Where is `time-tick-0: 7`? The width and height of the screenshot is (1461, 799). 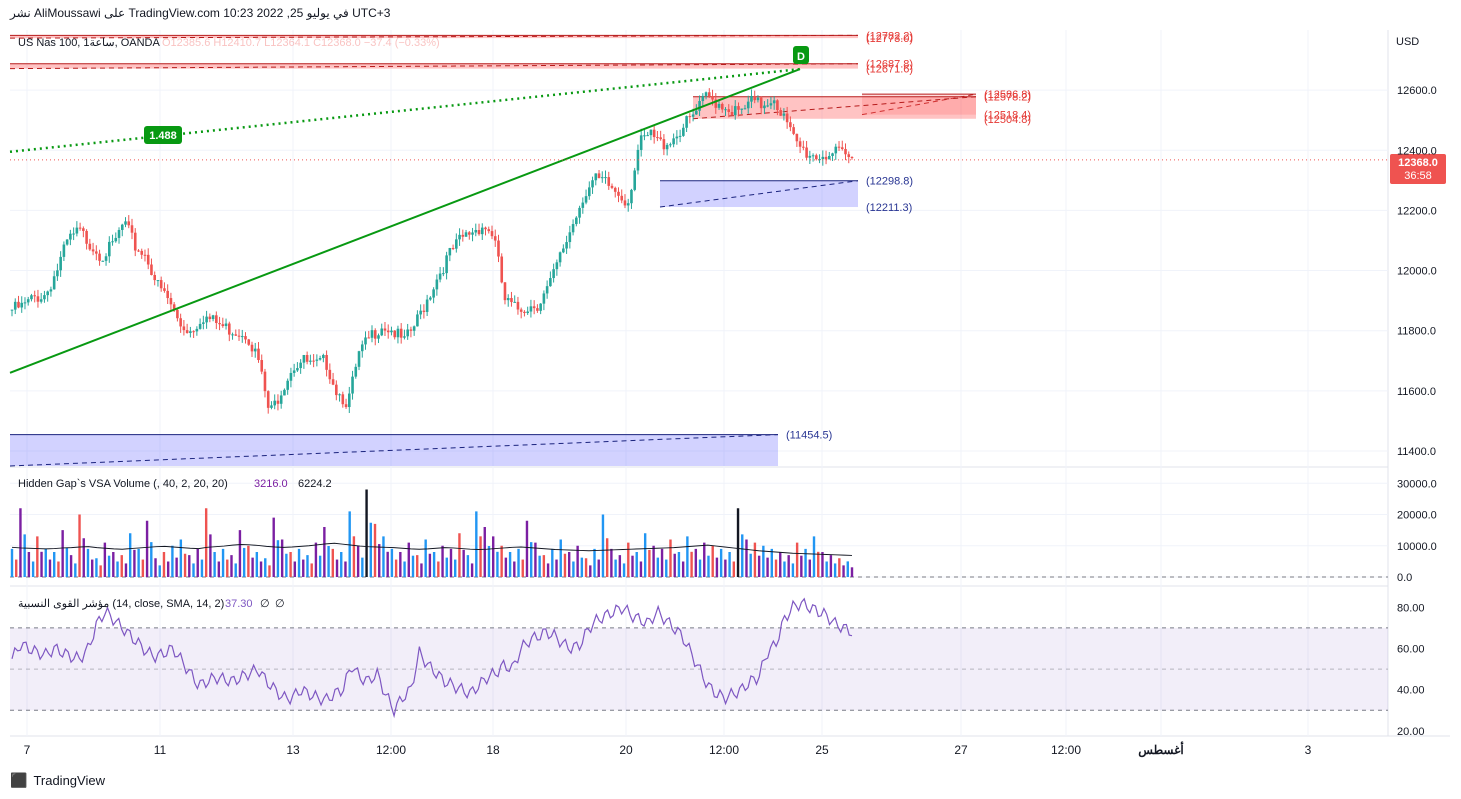
time-tick-0: 7 is located at coordinates (27, 750).